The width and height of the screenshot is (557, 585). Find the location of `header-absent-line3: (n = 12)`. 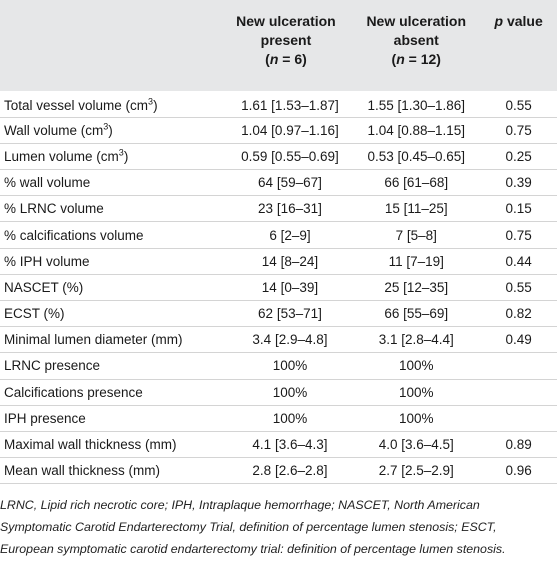

header-absent-line3: (n = 12) is located at coordinates (416, 59).